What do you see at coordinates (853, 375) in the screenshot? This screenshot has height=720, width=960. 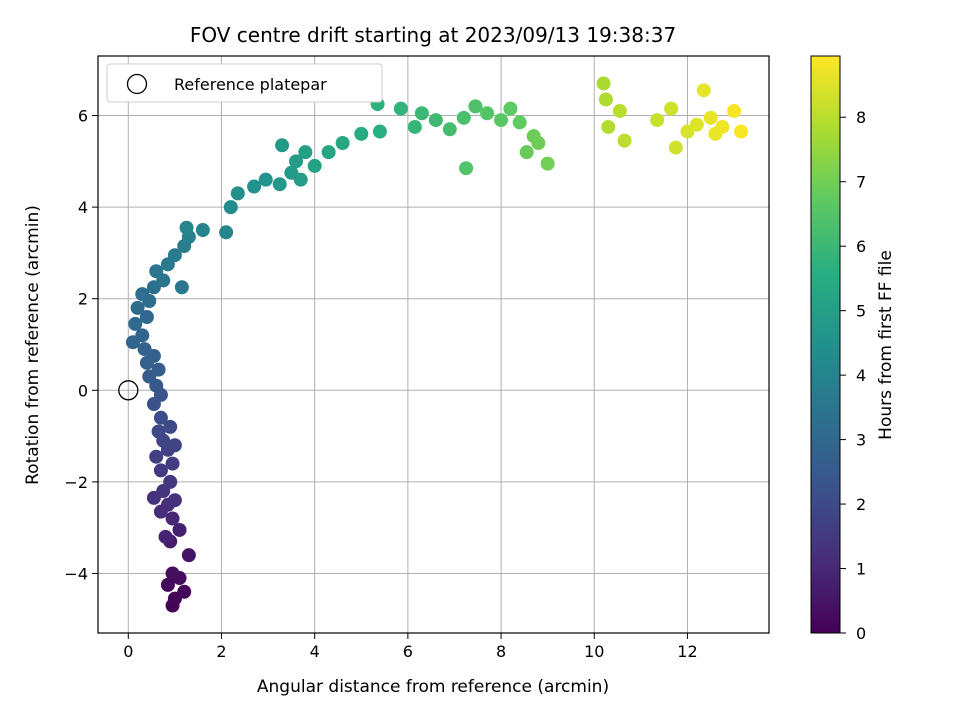 I see `colorbar-ticks: 0 1 2 3 4 5 6 7 8` at bounding box center [853, 375].